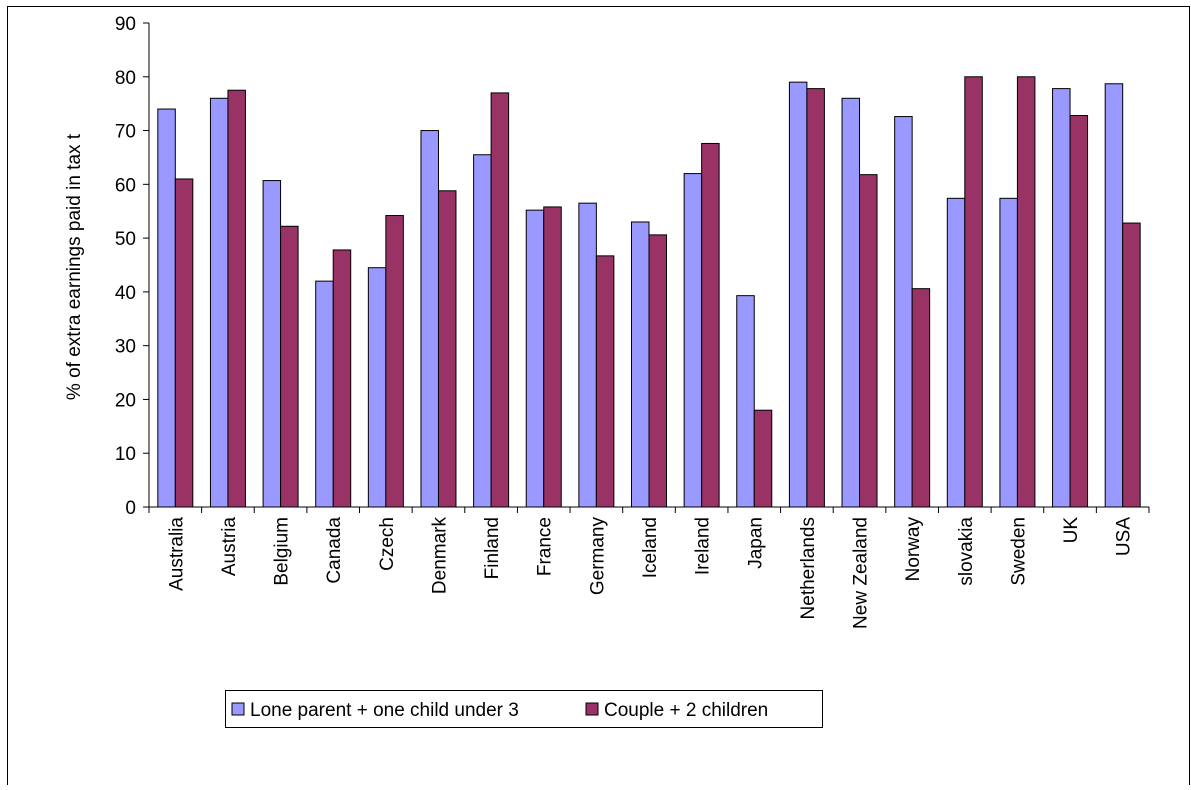  What do you see at coordinates (861, 573) in the screenshot?
I see `x-tick-label-new-zealand: New Zealand` at bounding box center [861, 573].